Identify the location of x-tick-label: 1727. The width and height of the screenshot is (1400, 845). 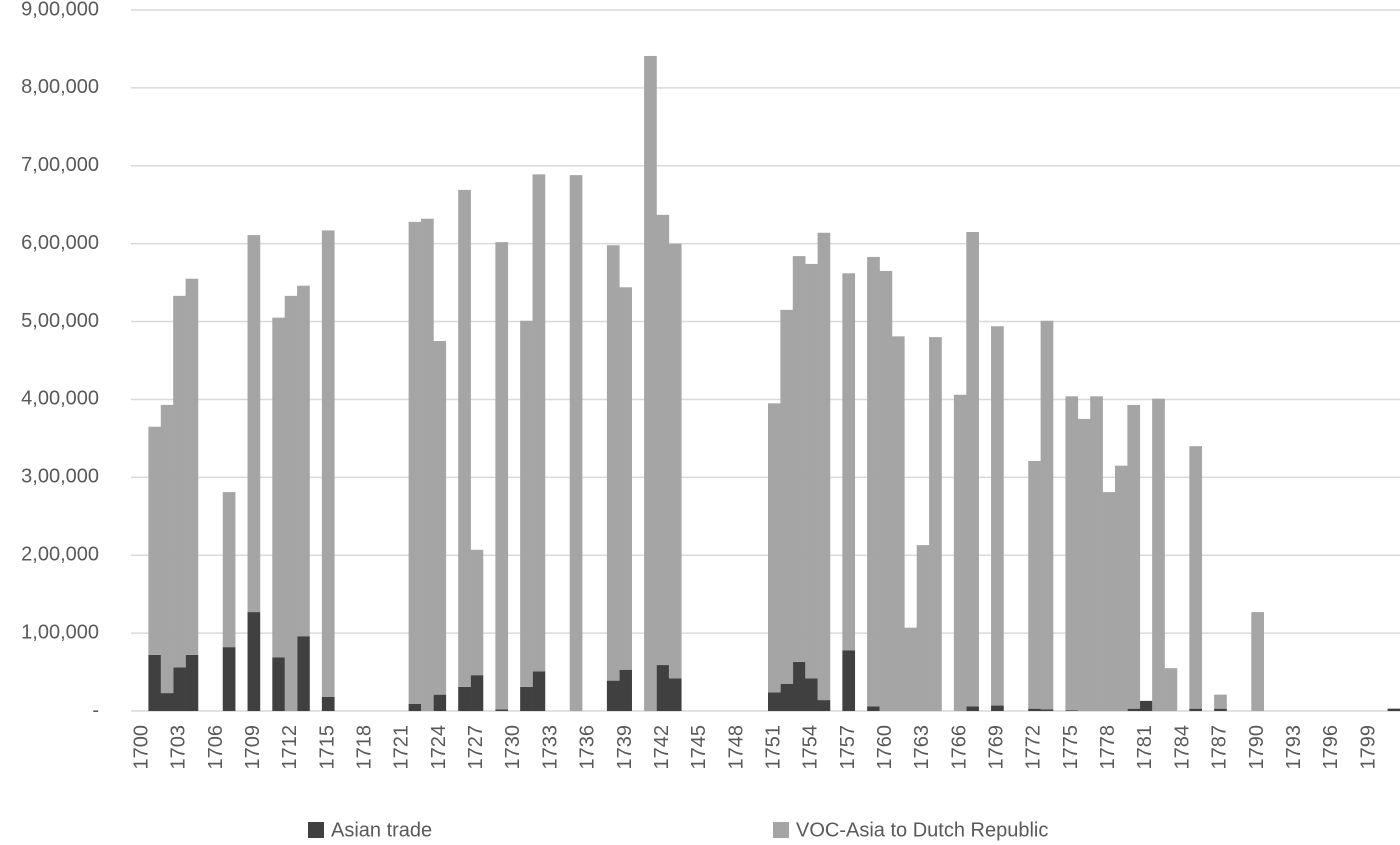
(476, 747).